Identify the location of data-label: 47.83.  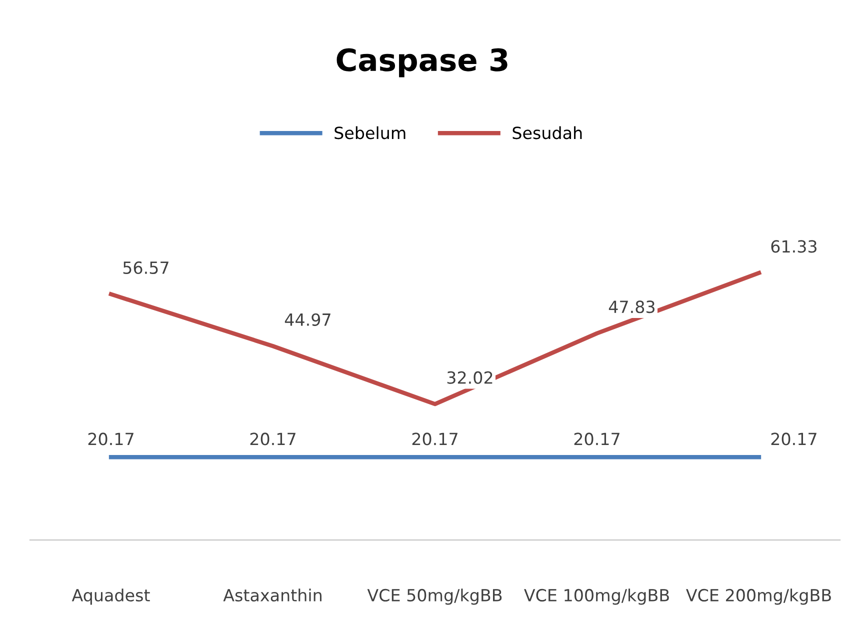
(631, 307).